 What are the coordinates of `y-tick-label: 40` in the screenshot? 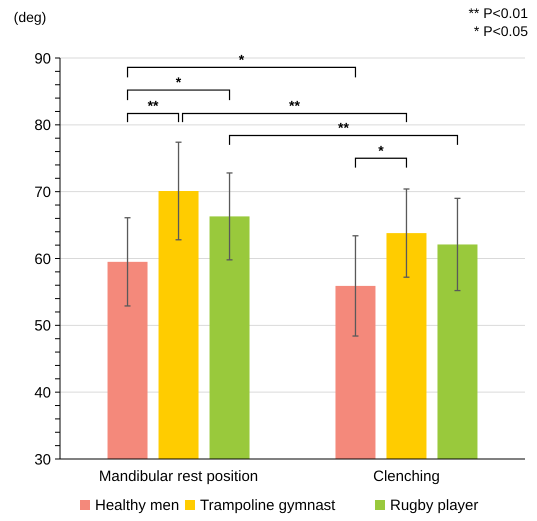 It's located at (42, 393).